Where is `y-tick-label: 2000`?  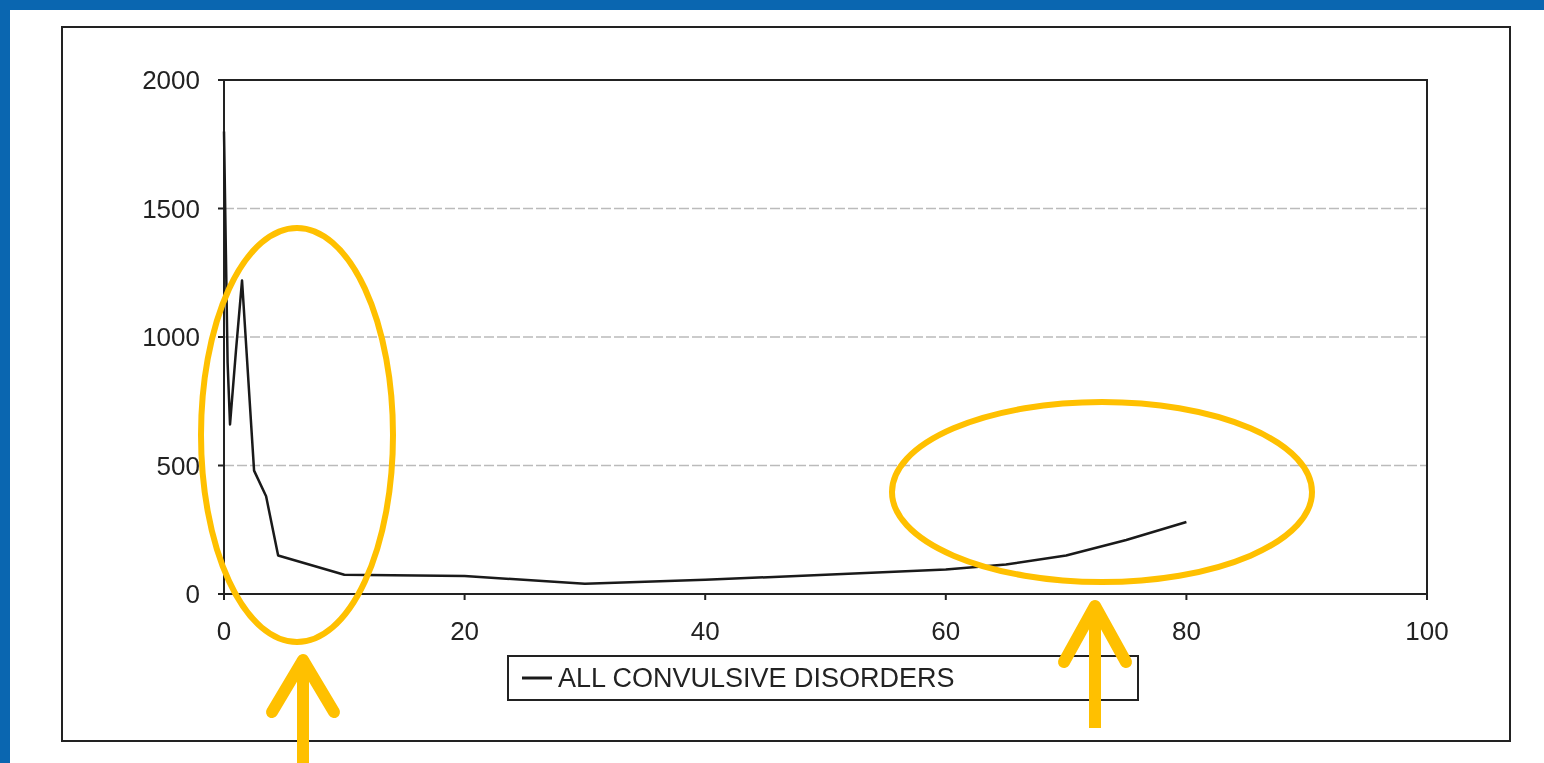 y-tick-label: 2000 is located at coordinates (171, 80).